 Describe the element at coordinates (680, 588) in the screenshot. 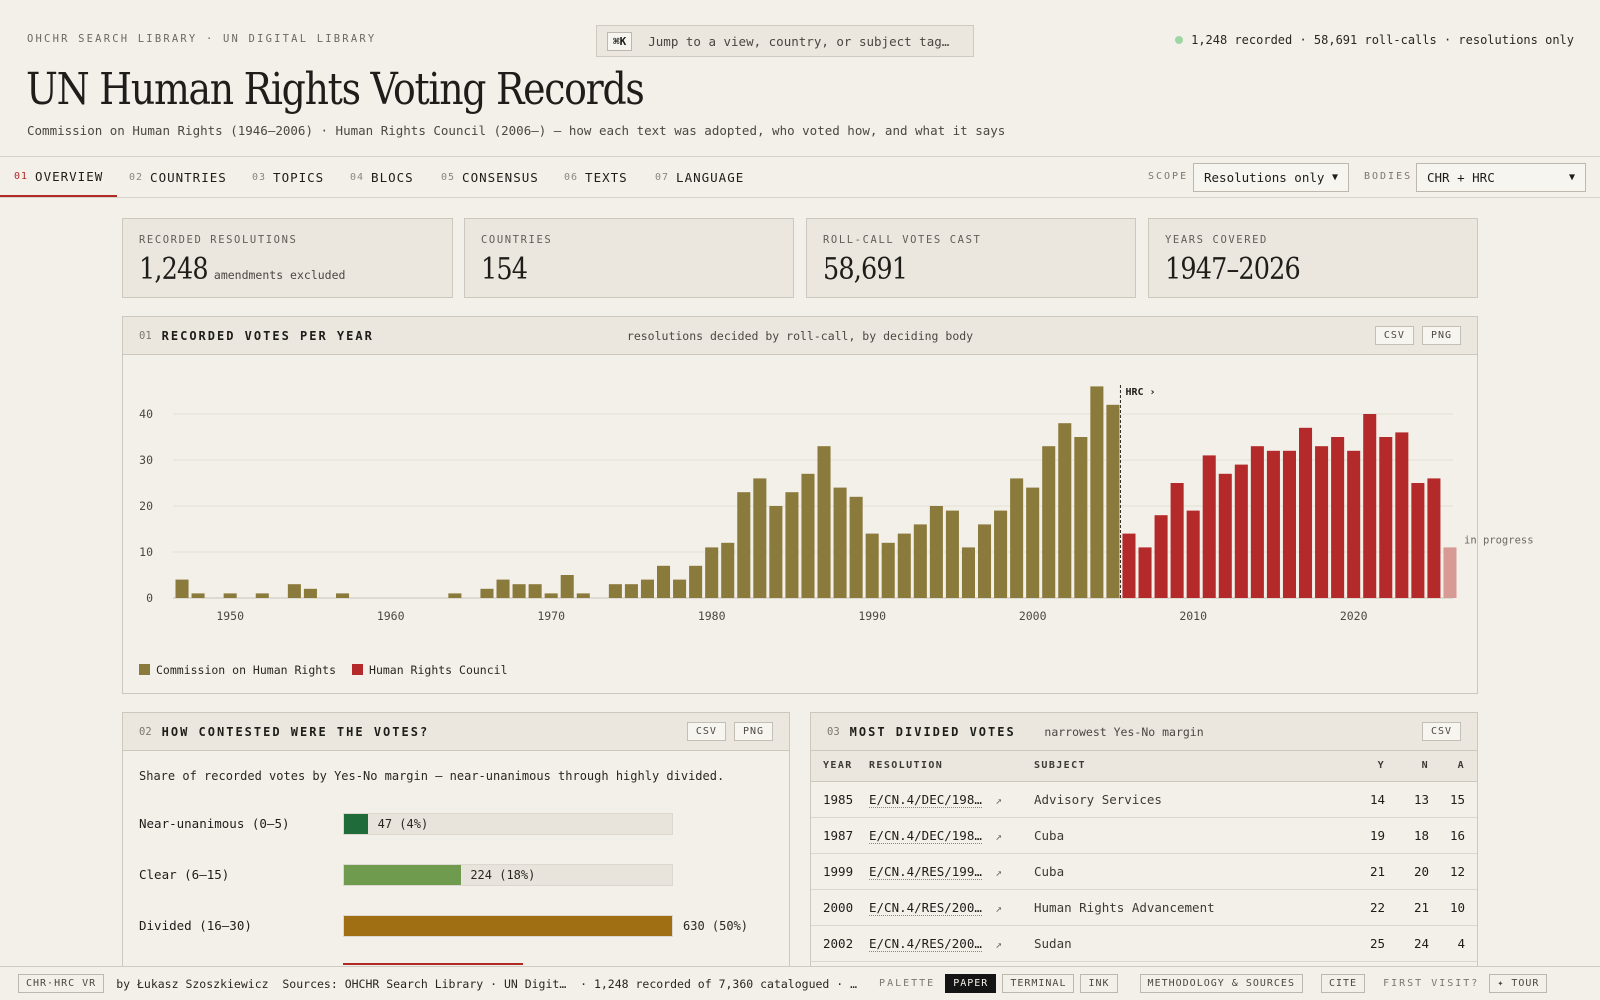

I see `bar-chr-1978` at that location.